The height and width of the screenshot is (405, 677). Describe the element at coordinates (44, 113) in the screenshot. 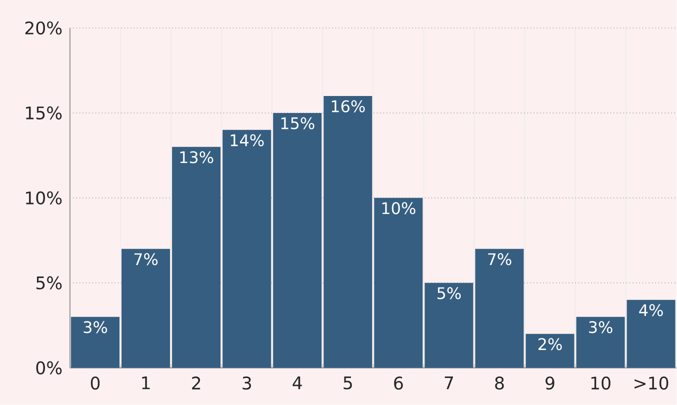

I see `y-tick-label: 15%` at that location.